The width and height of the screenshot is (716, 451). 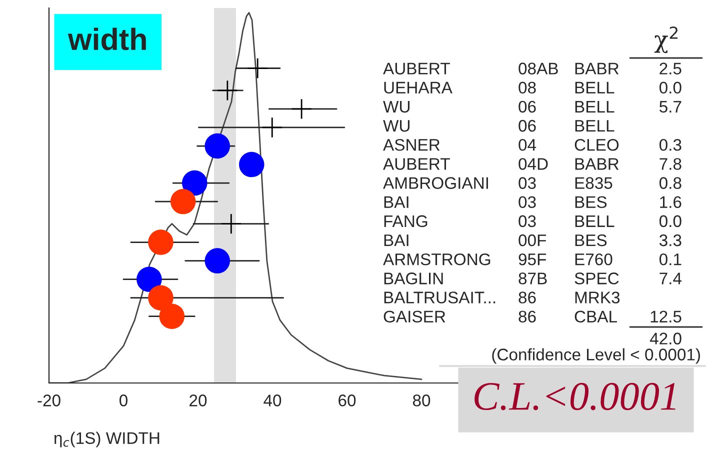 What do you see at coordinates (533, 240) in the screenshot?
I see `text: BAI 00F BES 3.3` at bounding box center [533, 240].